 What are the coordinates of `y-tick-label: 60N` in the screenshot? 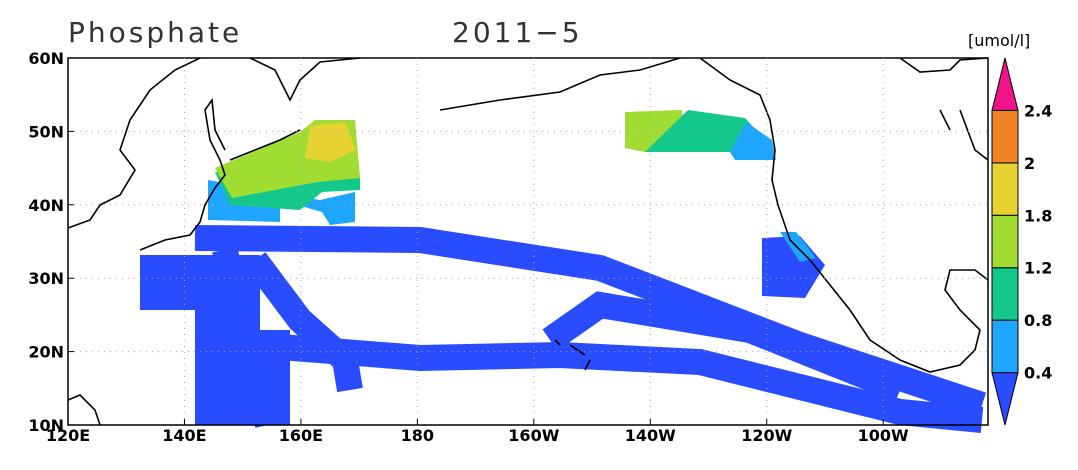 It's located at (46, 58).